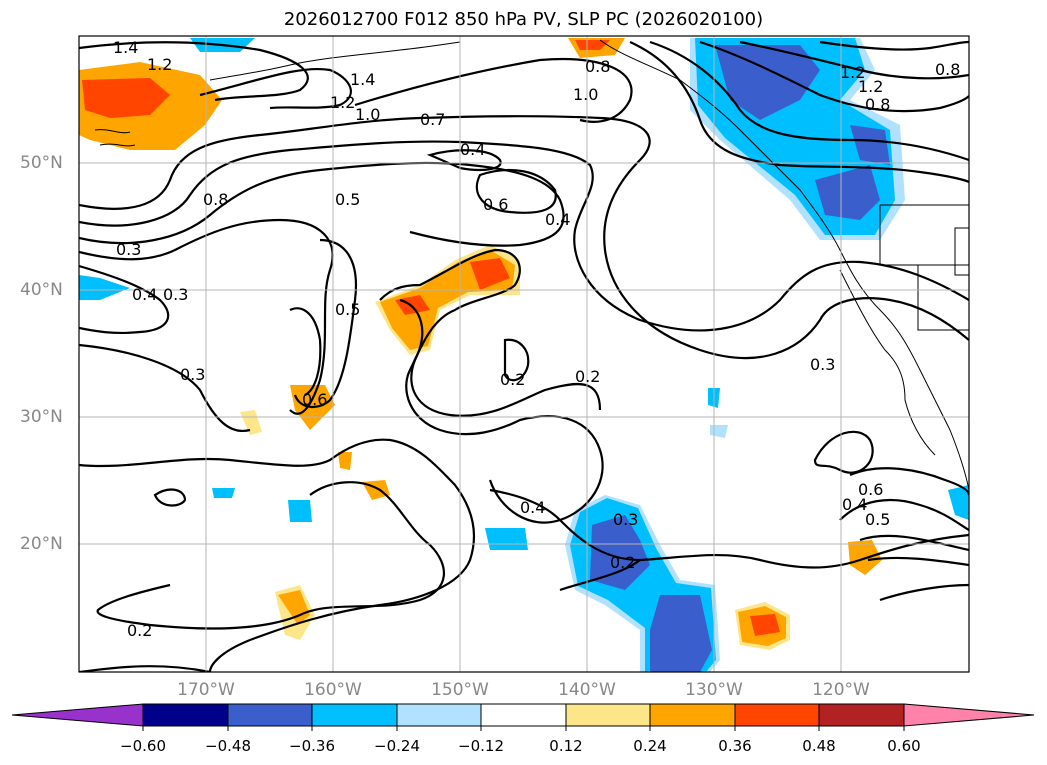  What do you see at coordinates (333, 690) in the screenshot?
I see `longitude-label: 160°W` at bounding box center [333, 690].